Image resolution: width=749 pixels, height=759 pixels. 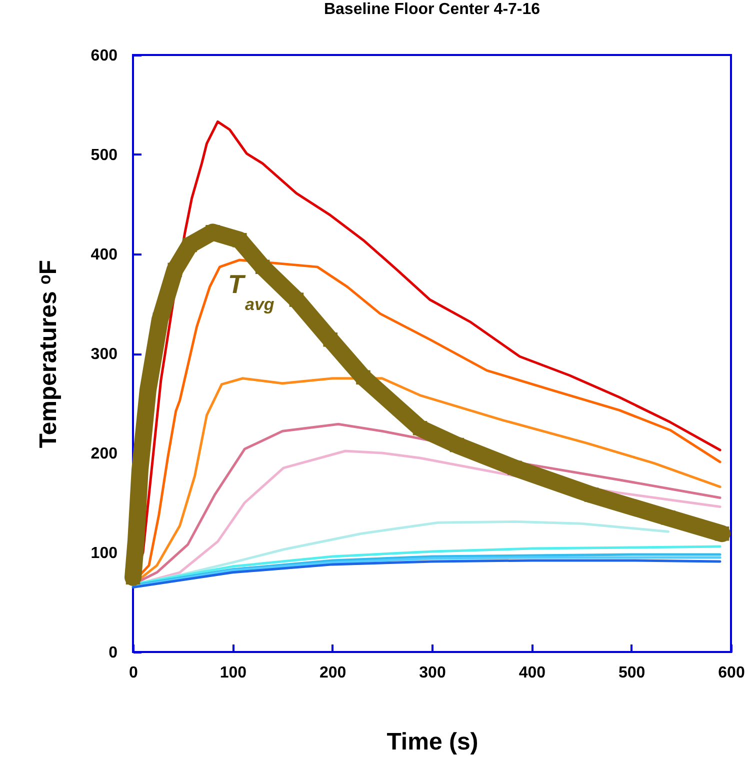 I want to click on y-tick-label: 100, so click(x=104, y=553).